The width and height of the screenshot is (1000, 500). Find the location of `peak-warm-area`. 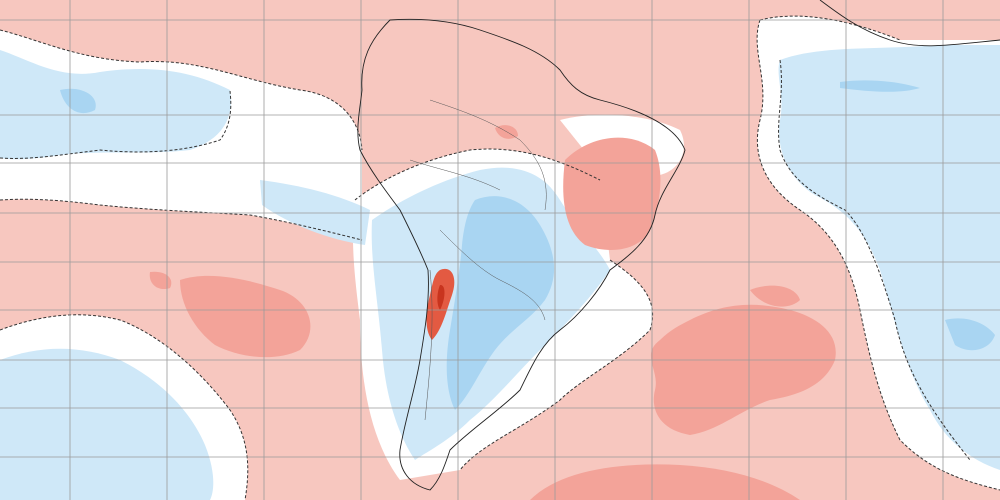

peak-warm-area is located at coordinates (441, 297).